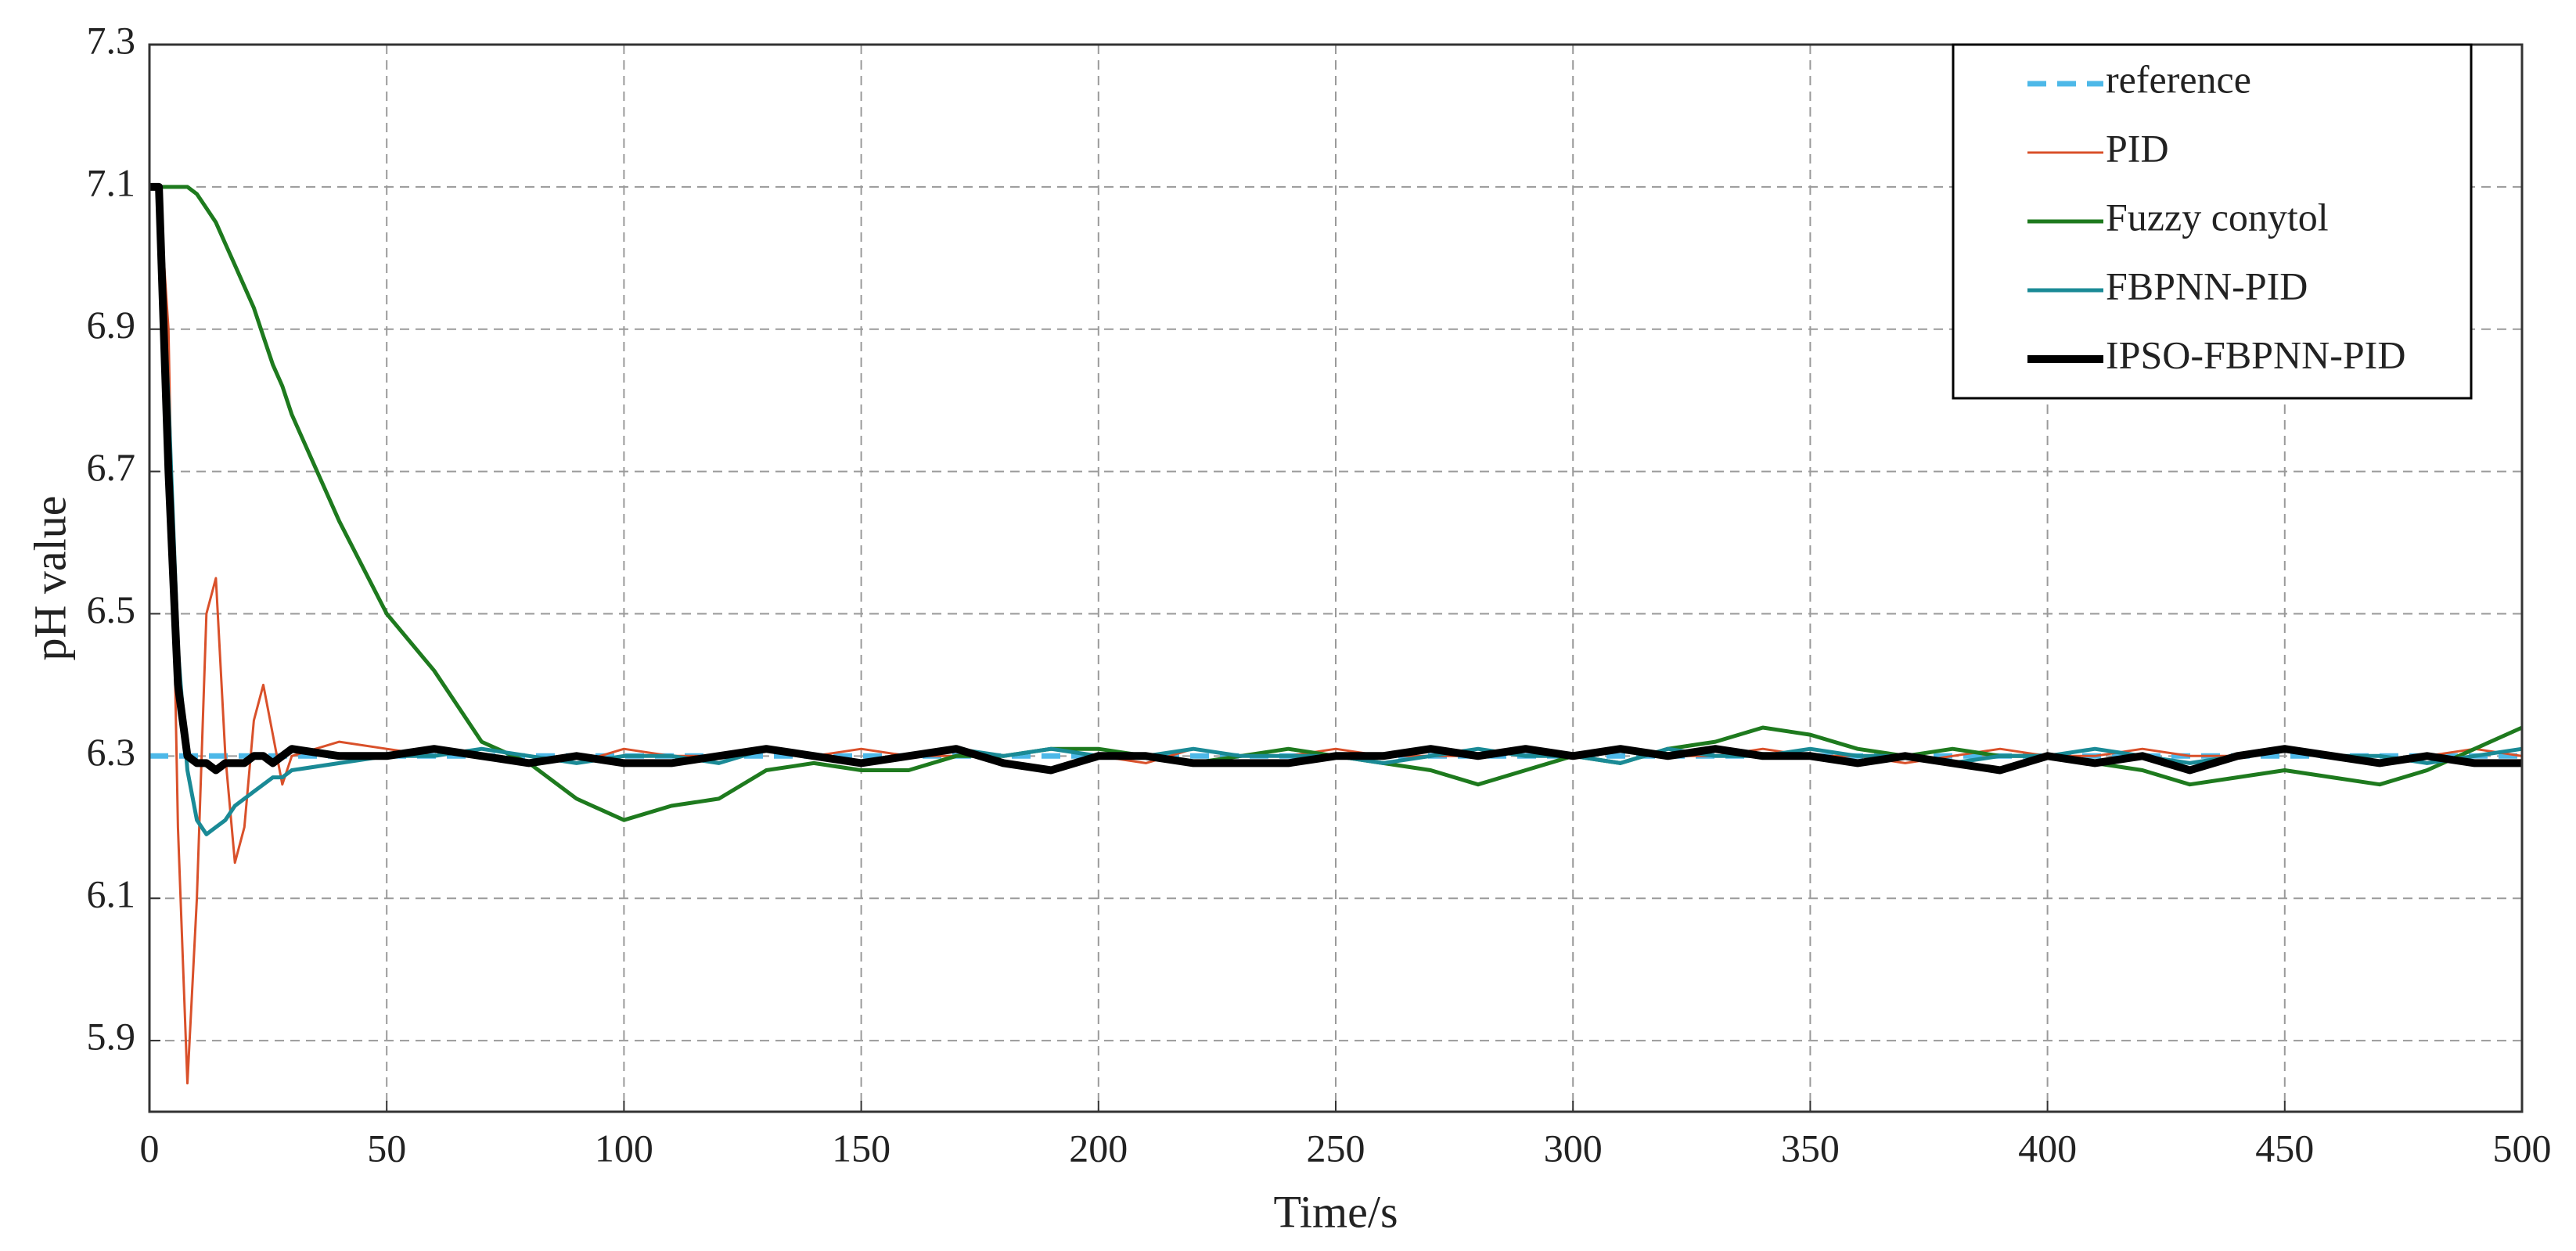 The width and height of the screenshot is (2576, 1251). Describe the element at coordinates (112, 467) in the screenshot. I see `y-tick-label: 6.7` at that location.